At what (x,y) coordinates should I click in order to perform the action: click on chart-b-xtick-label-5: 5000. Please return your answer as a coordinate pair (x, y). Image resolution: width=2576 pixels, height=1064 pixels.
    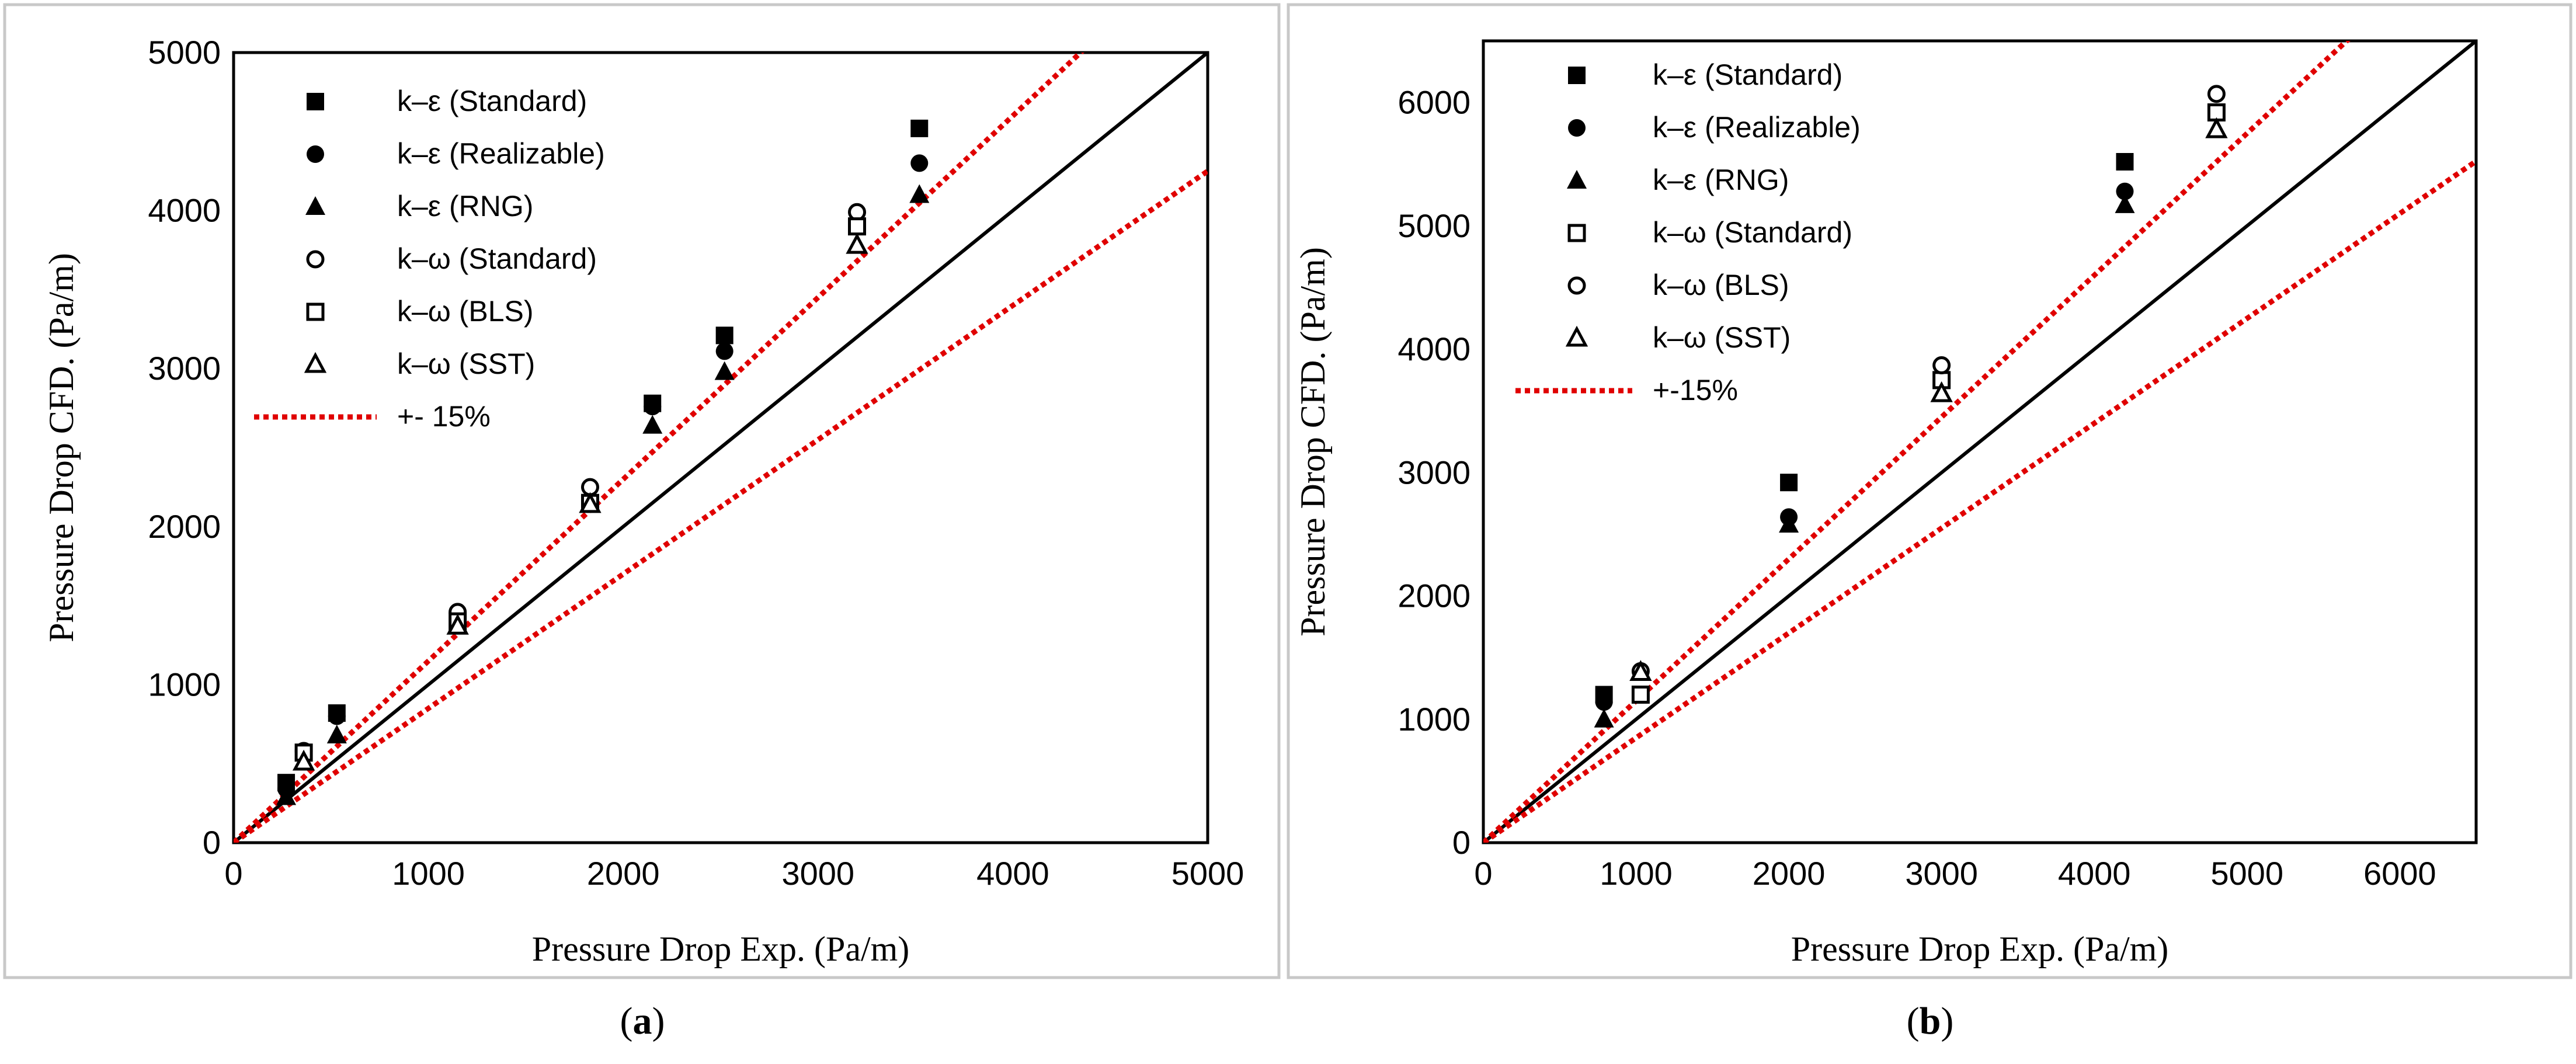
    Looking at the image, I should click on (2247, 873).